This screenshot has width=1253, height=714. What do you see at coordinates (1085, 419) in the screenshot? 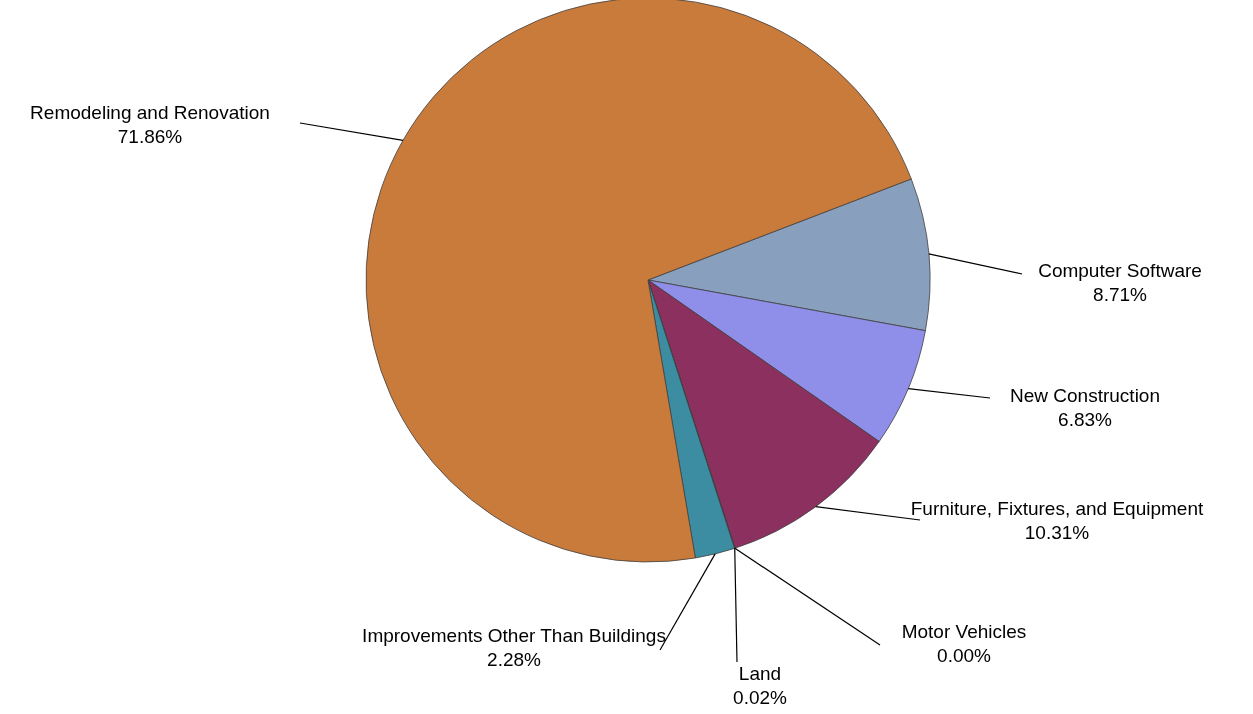
I see `data-label: 6.83%` at bounding box center [1085, 419].